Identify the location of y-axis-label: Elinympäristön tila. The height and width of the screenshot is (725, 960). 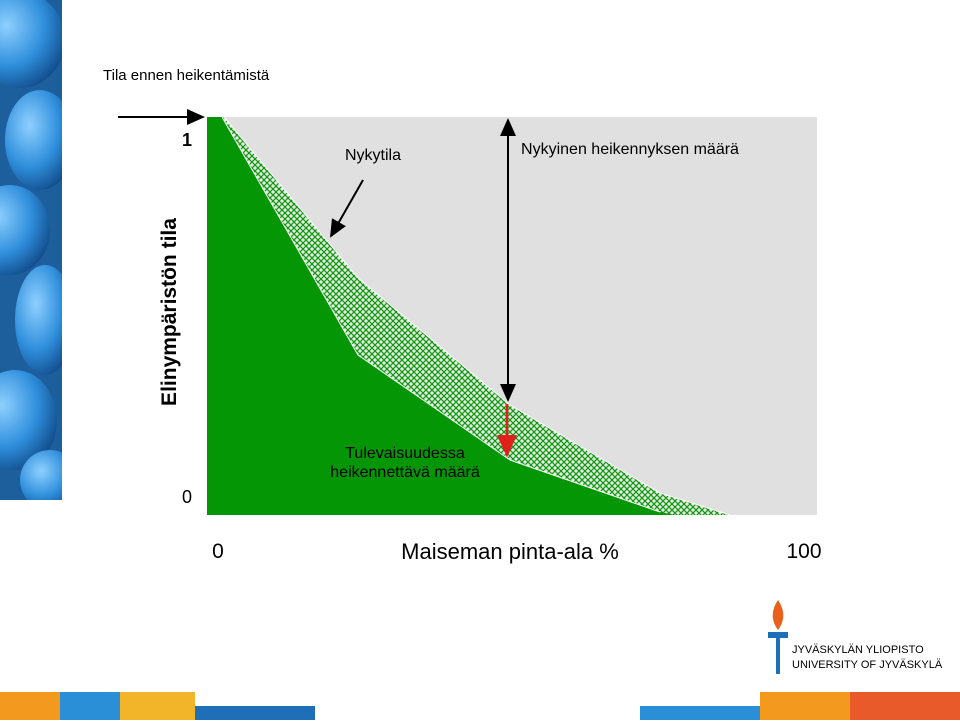
(169, 312).